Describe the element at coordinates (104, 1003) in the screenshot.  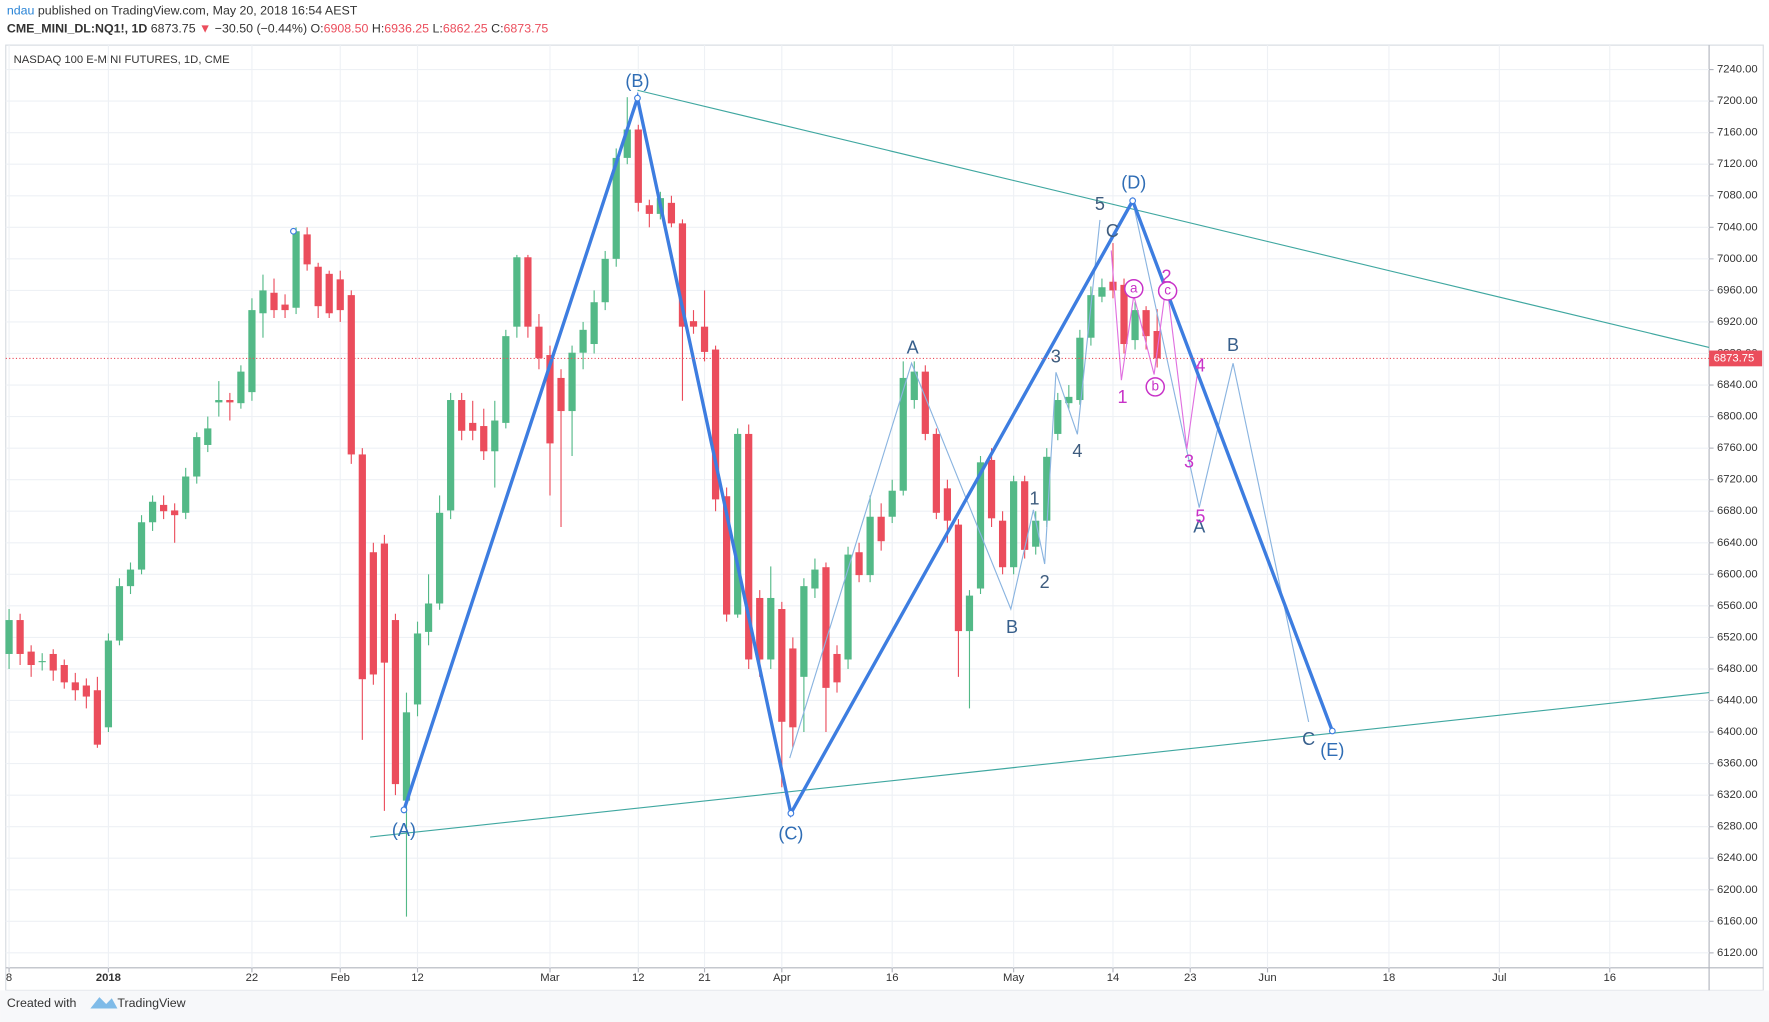
I see `tradingview-logo` at that location.